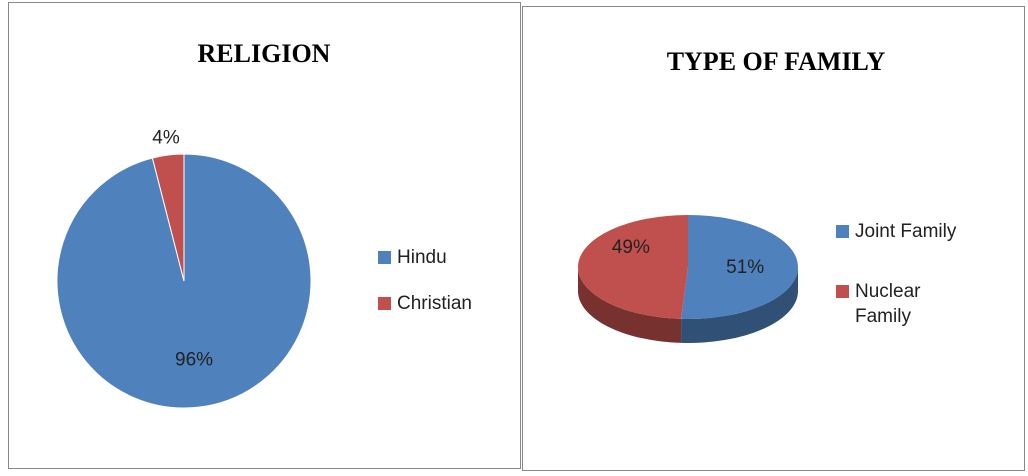 Image resolution: width=1028 pixels, height=476 pixels. Describe the element at coordinates (888, 304) in the screenshot. I see `legend-label: Nuclear Family` at that location.